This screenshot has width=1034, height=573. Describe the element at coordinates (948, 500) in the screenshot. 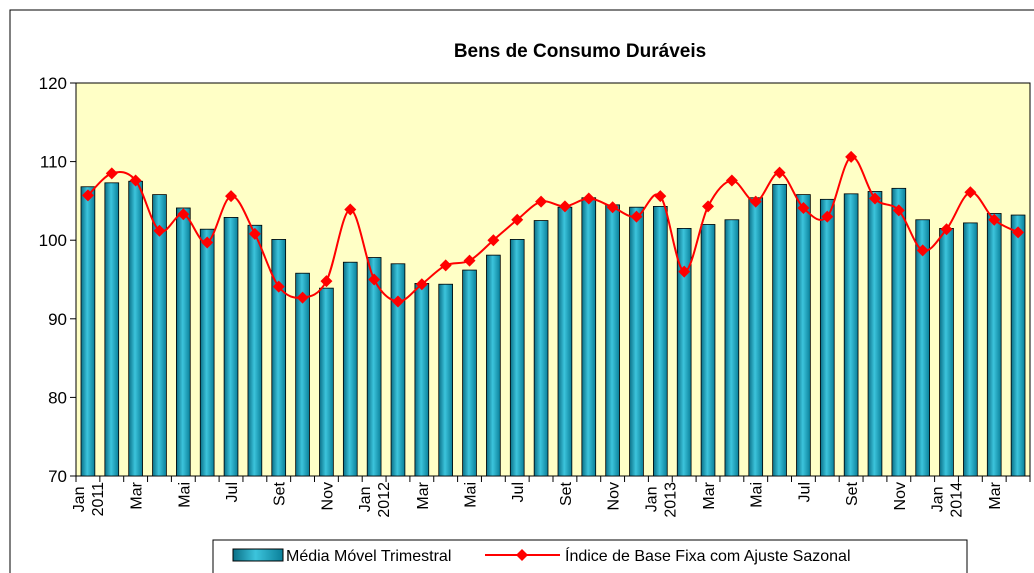

I see `x-tick-label: Jan 2014` at that location.